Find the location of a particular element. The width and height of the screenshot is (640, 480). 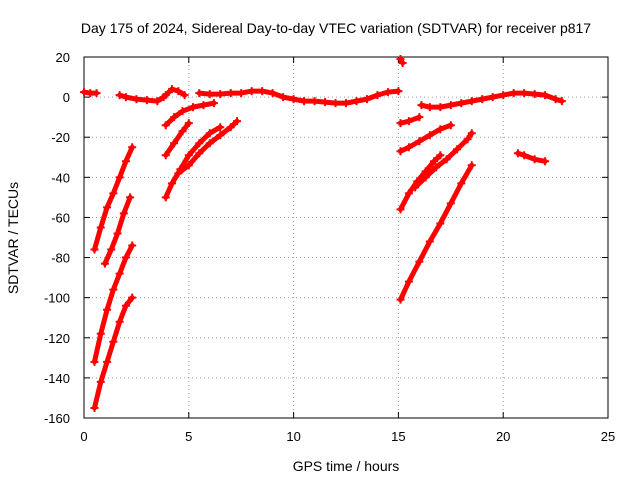

series-arc-near-zero-f is located at coordinates (491, 100).